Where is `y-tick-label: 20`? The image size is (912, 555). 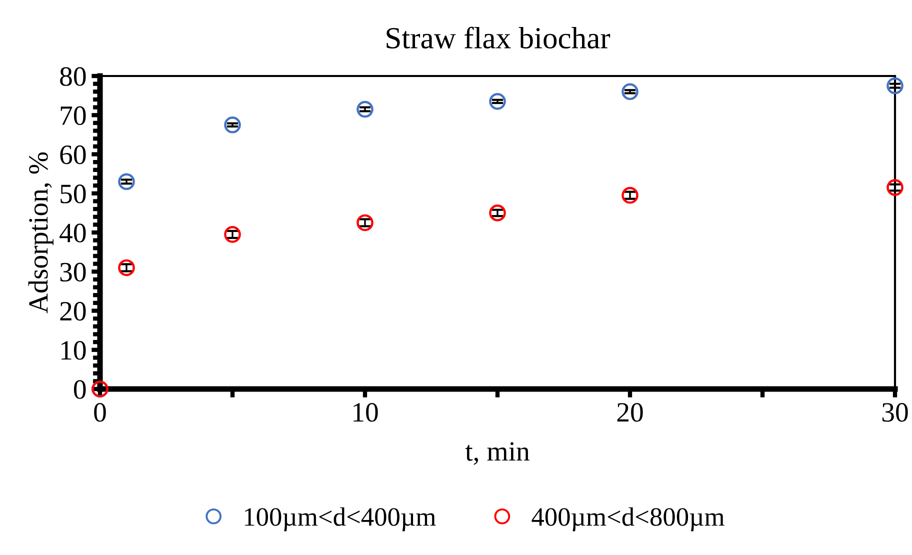
y-tick-label: 20 is located at coordinates (73, 311).